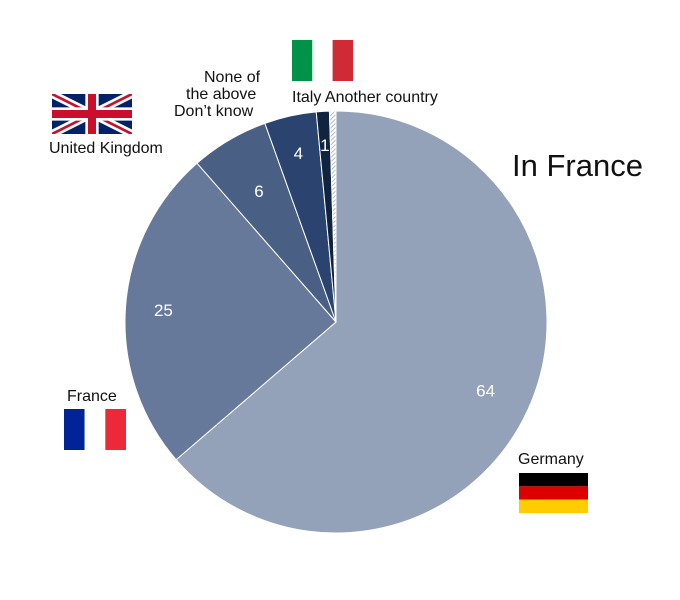 The height and width of the screenshot is (600, 680). What do you see at coordinates (95, 429) in the screenshot?
I see `france-flag-icon` at bounding box center [95, 429].